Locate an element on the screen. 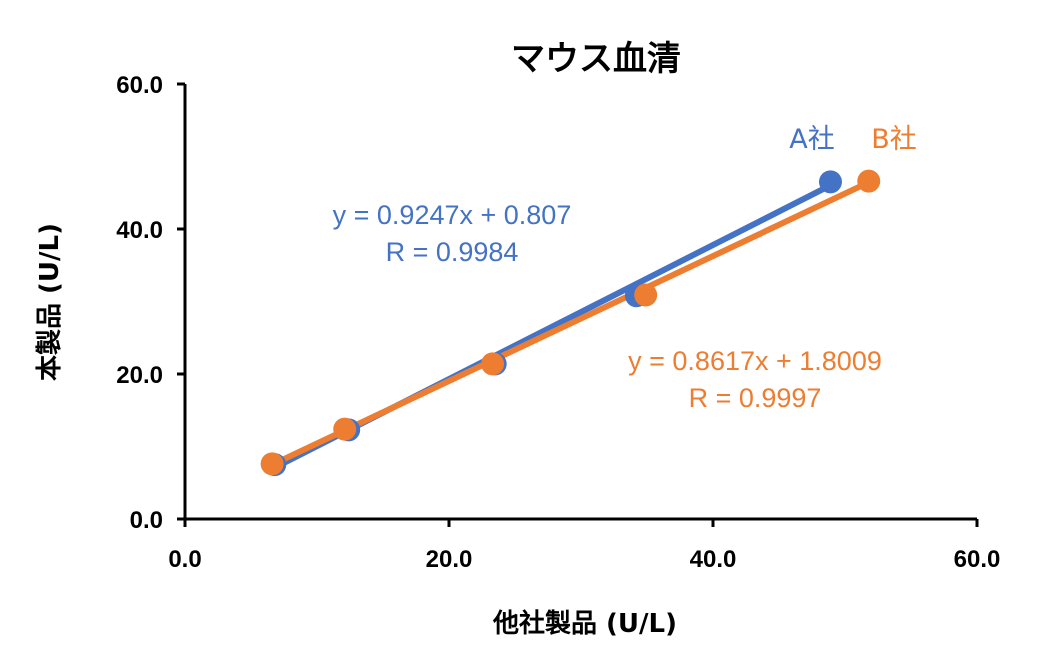 The width and height of the screenshot is (1040, 657). y-axis-label: 本製品 (U/L) is located at coordinates (50, 302).